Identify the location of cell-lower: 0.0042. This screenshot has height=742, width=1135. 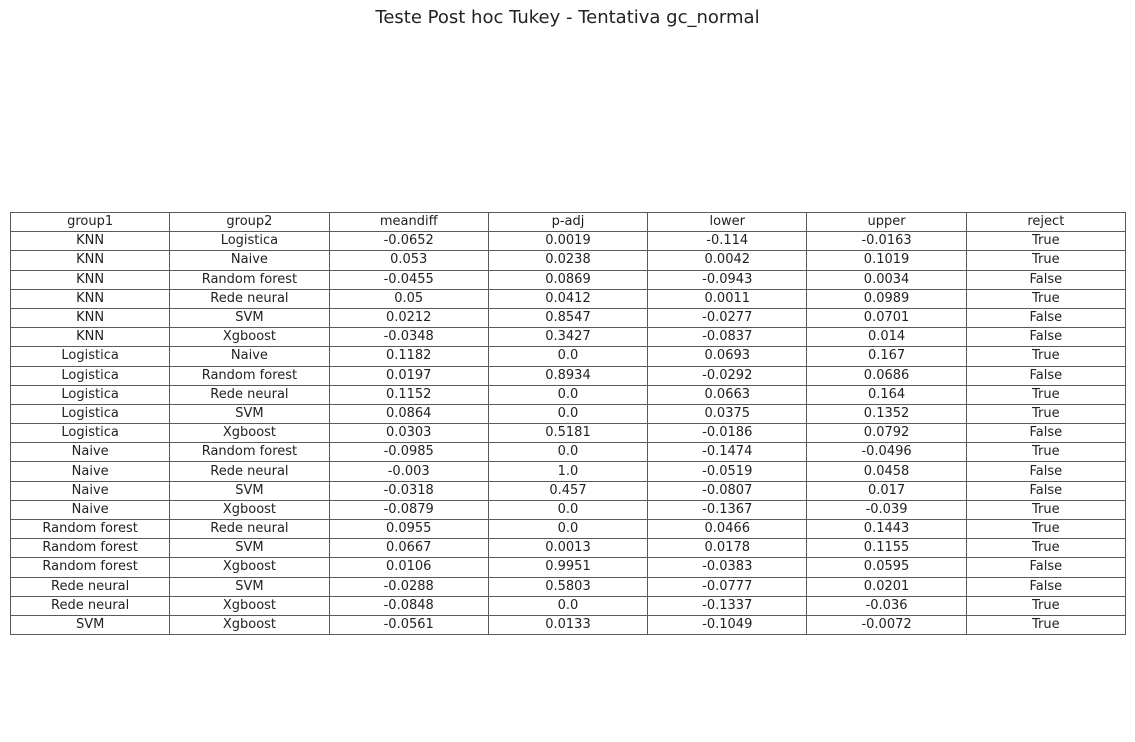
(727, 260).